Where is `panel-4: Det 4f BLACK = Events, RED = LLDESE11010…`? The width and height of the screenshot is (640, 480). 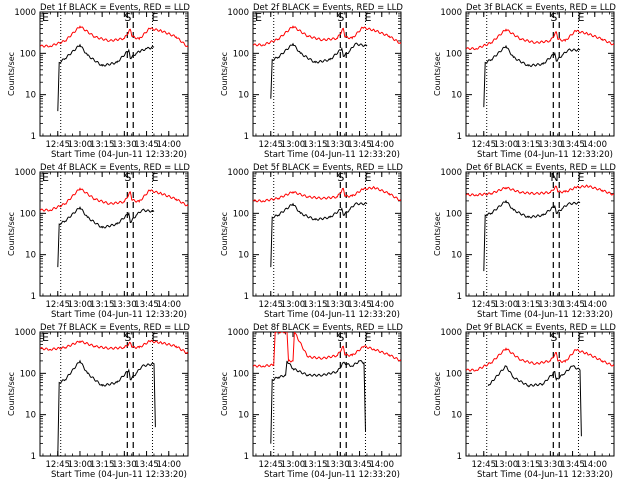 panel-4: Det 4f BLACK = Events, RED = LLDESE11010… is located at coordinates (98, 241).